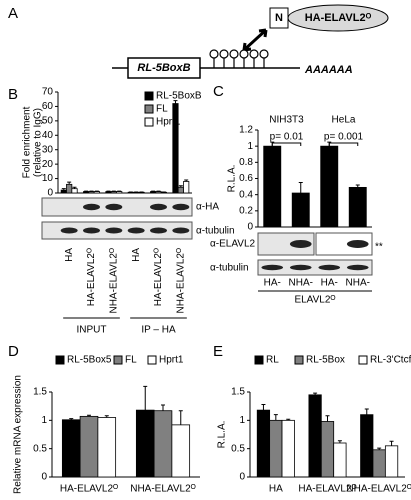 The image size is (411, 500). Describe the element at coordinates (246, 210) in the screenshot. I see `y-tick-label: 0.2` at that location.